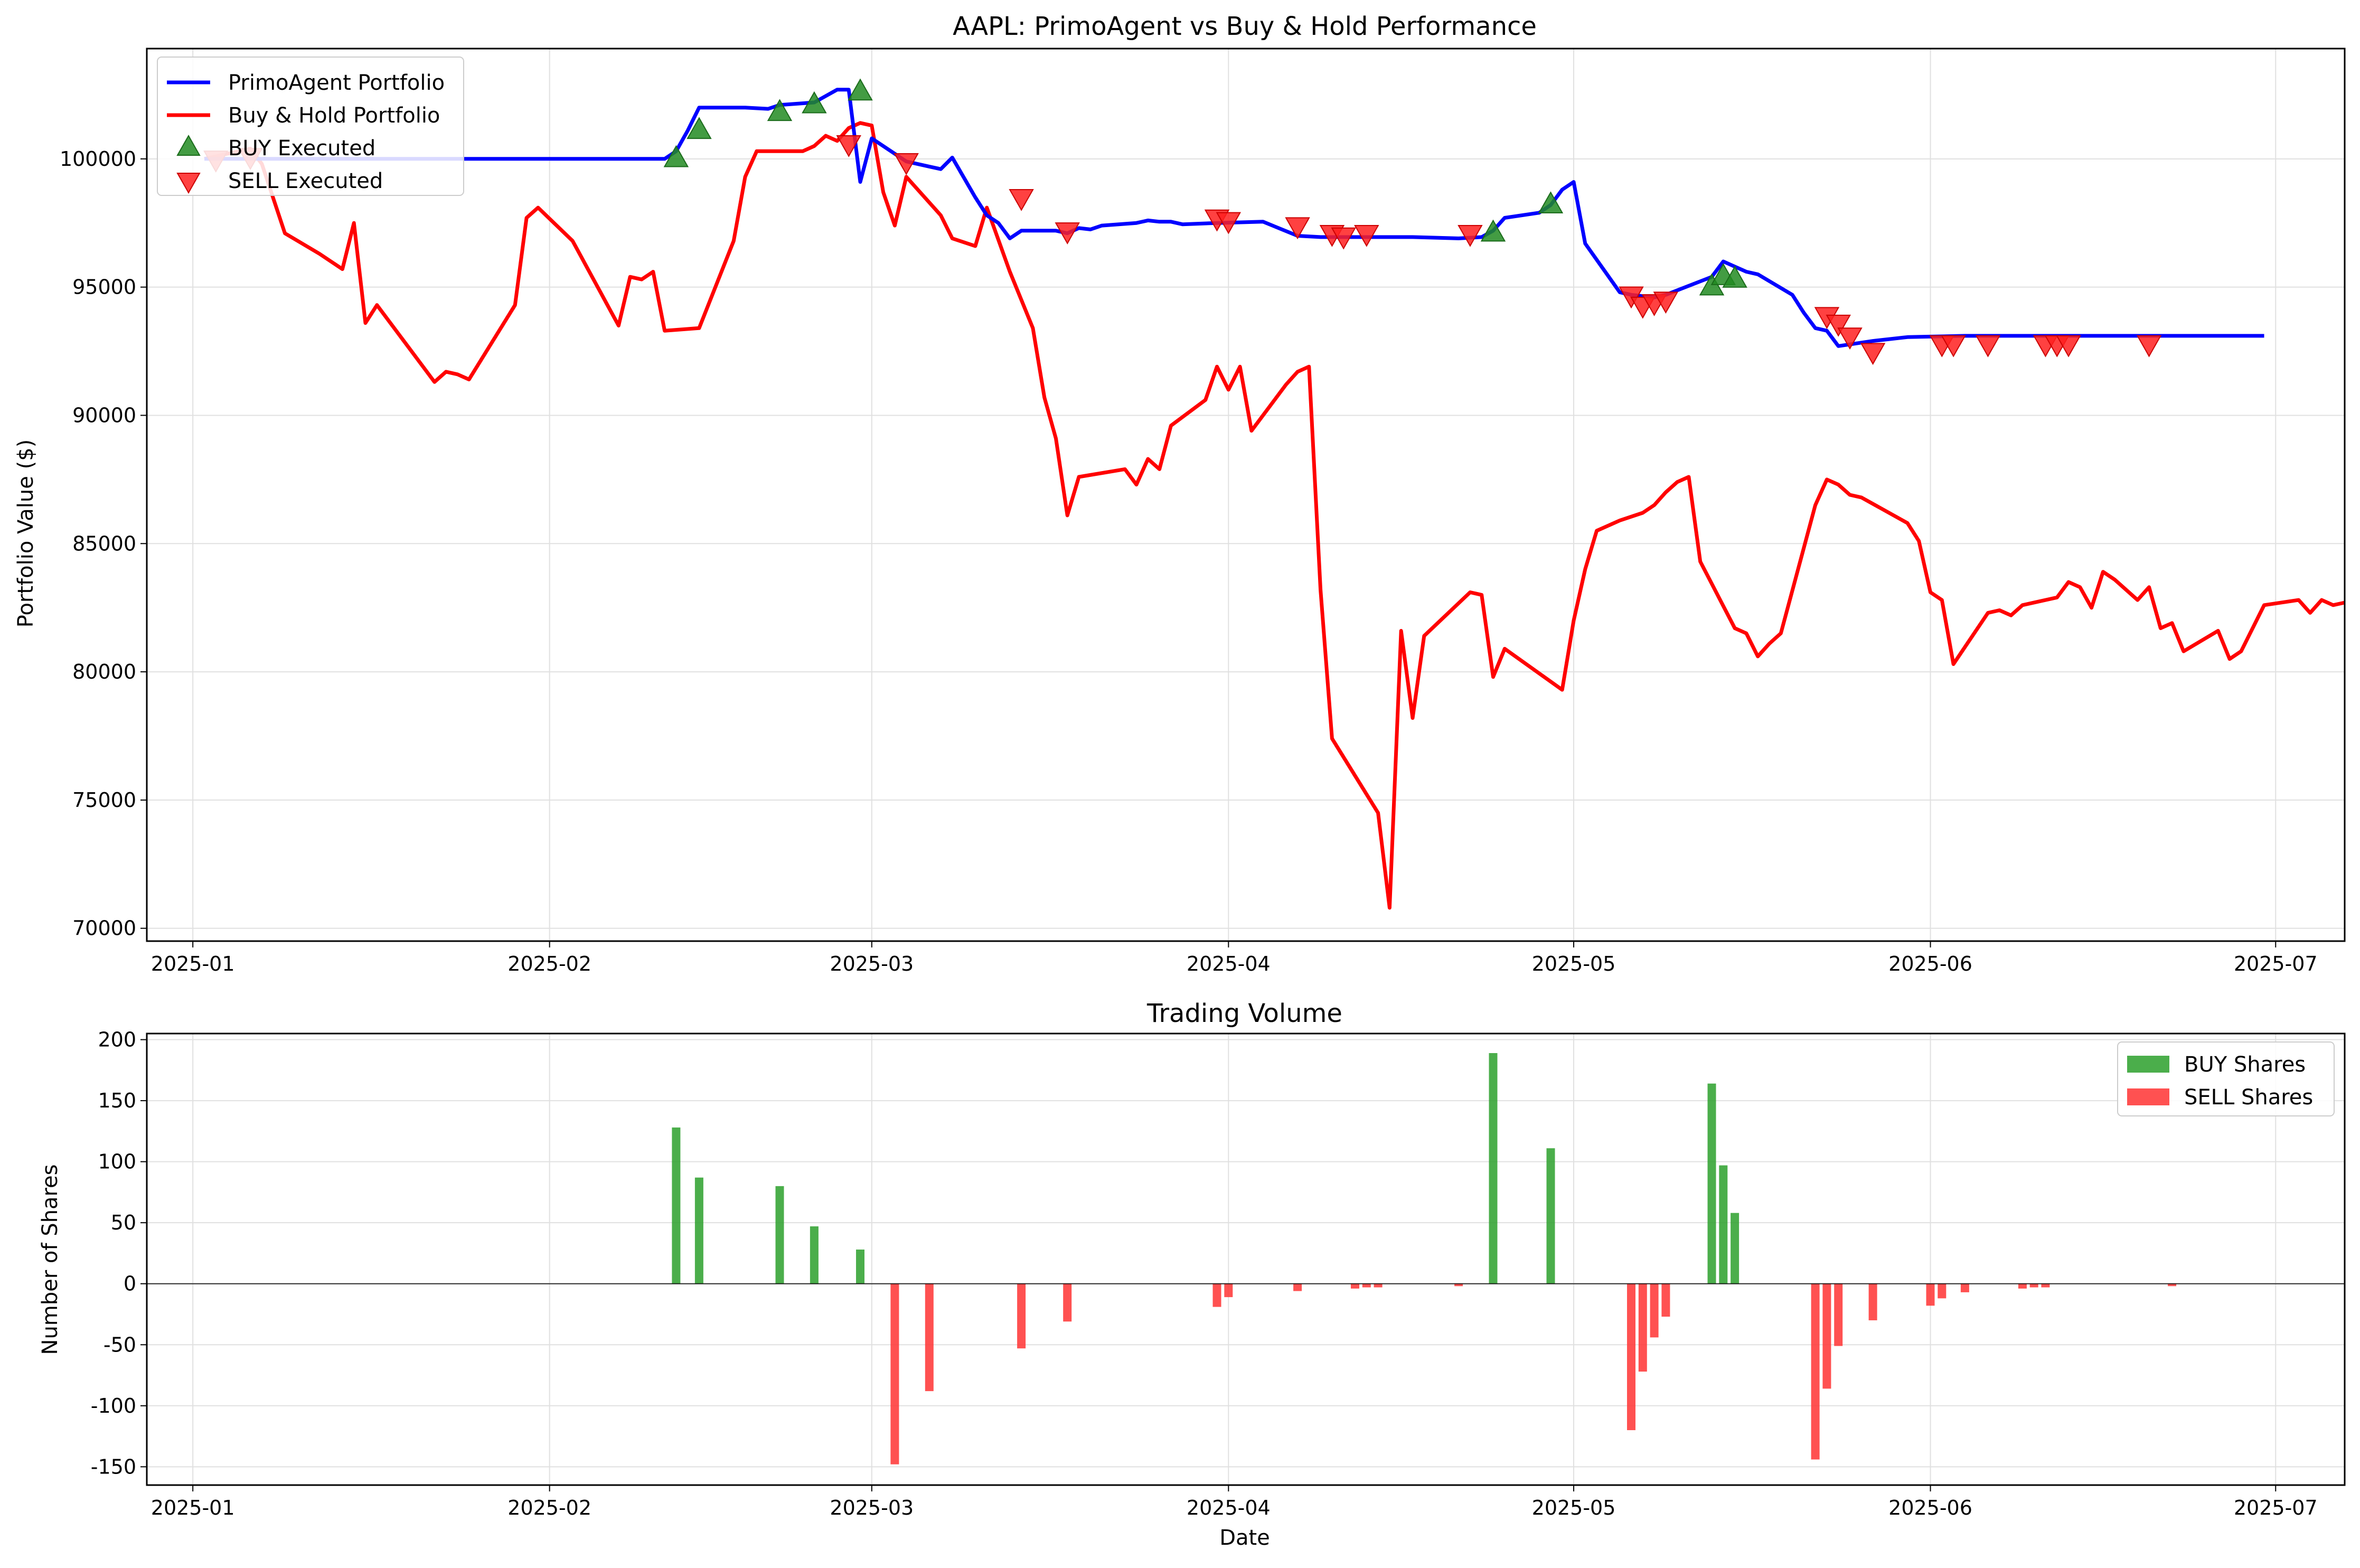  I want to click on volume-chart-x-tick-label: 2025-04, so click(1229, 1507).